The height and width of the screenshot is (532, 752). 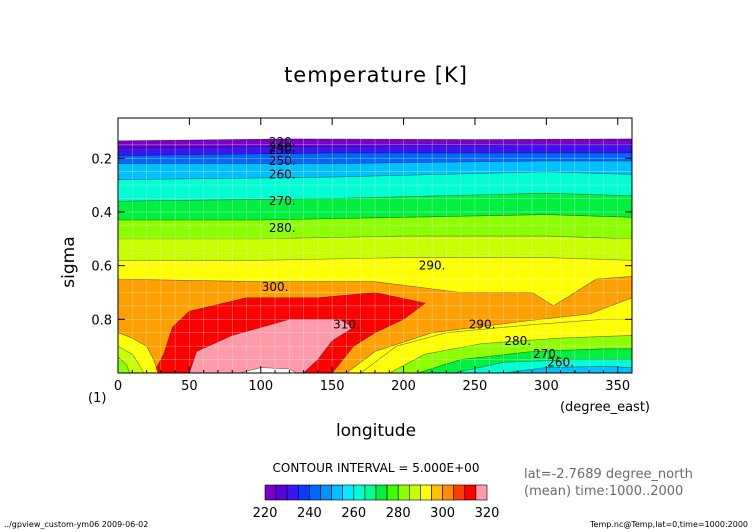 What do you see at coordinates (275, 287) in the screenshot?
I see `contour-label: 300.` at bounding box center [275, 287].